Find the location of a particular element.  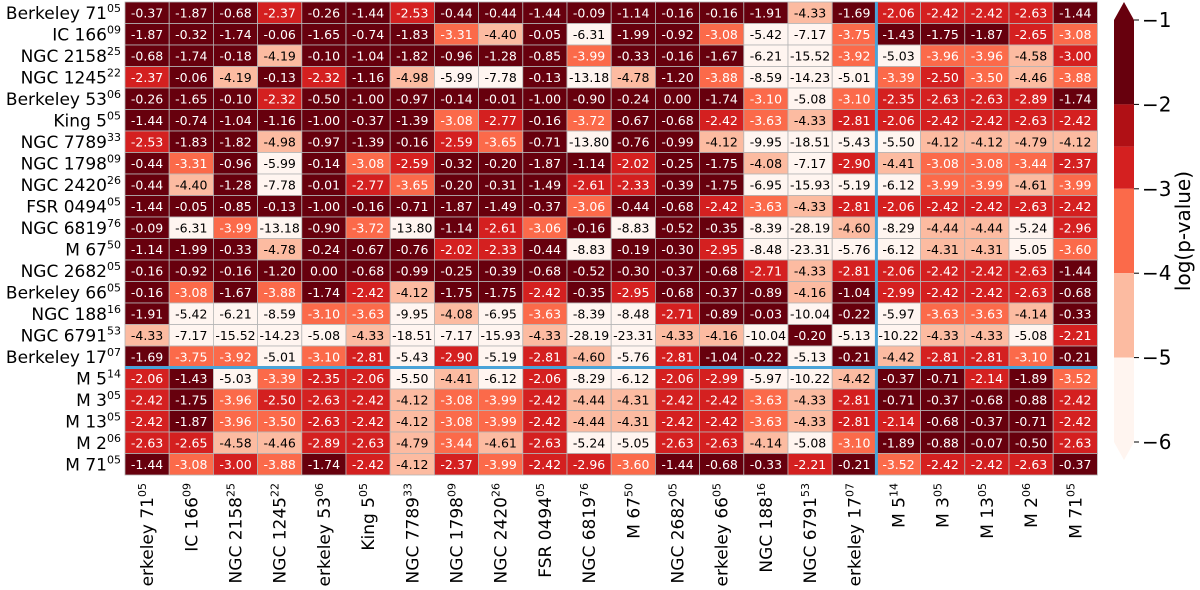

cell-value-label: -0.32 is located at coordinates (191, 34).